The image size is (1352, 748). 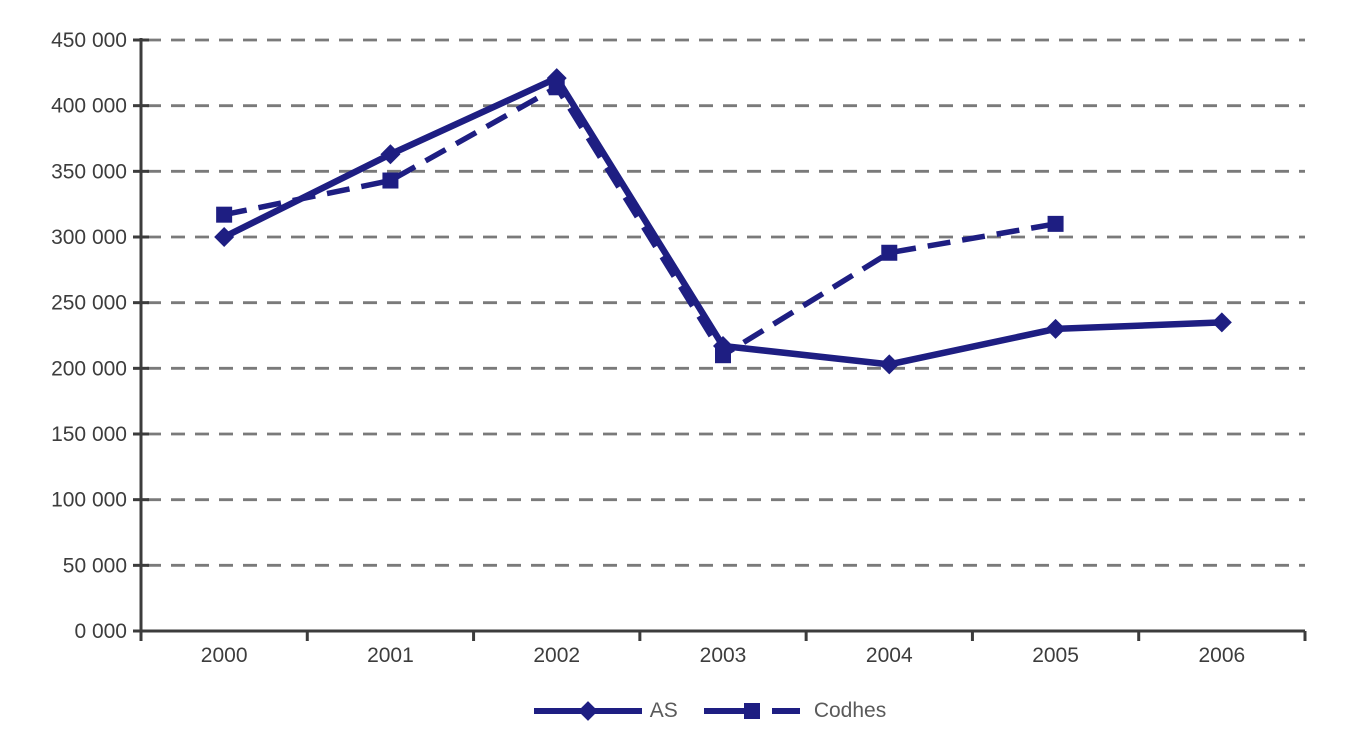 I want to click on diamond-marker-icon, so click(x=587, y=711).